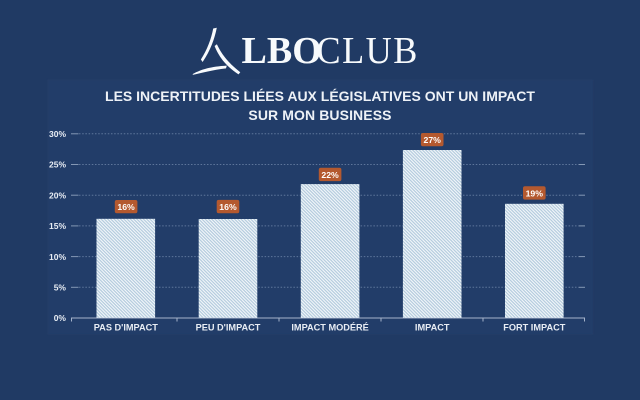 This screenshot has height=400, width=640. What do you see at coordinates (433, 140) in the screenshot?
I see `svg-text: 27%` at bounding box center [433, 140].